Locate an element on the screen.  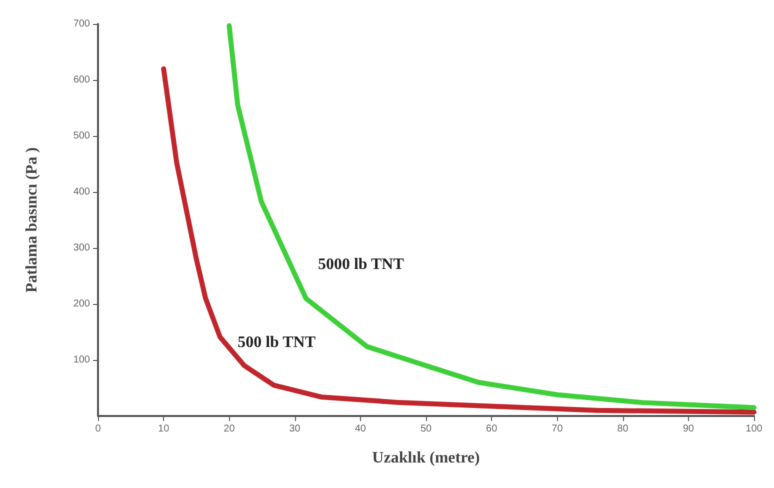
x-tick-label: 0 is located at coordinates (98, 429).